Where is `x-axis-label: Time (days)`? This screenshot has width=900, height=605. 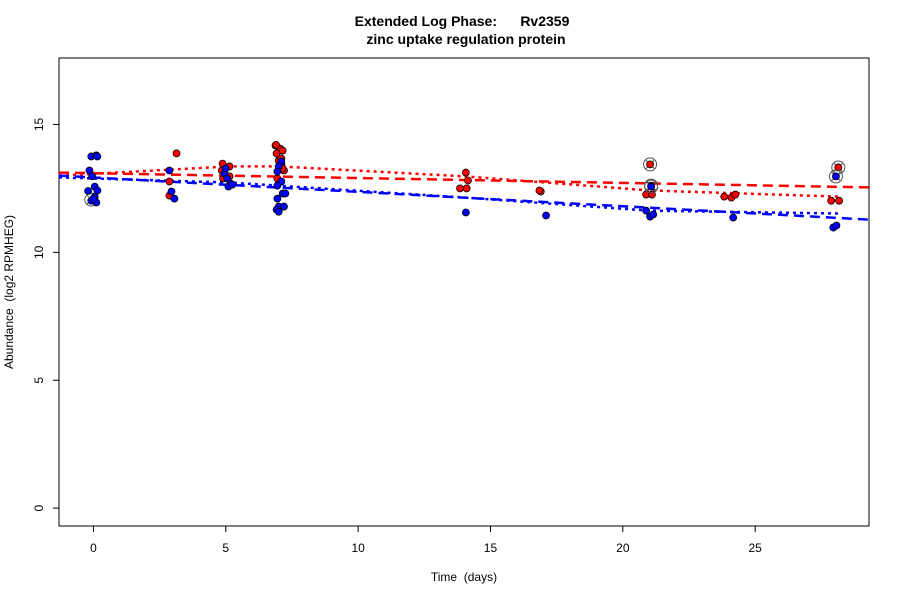 x-axis-label: Time (days) is located at coordinates (464, 577).